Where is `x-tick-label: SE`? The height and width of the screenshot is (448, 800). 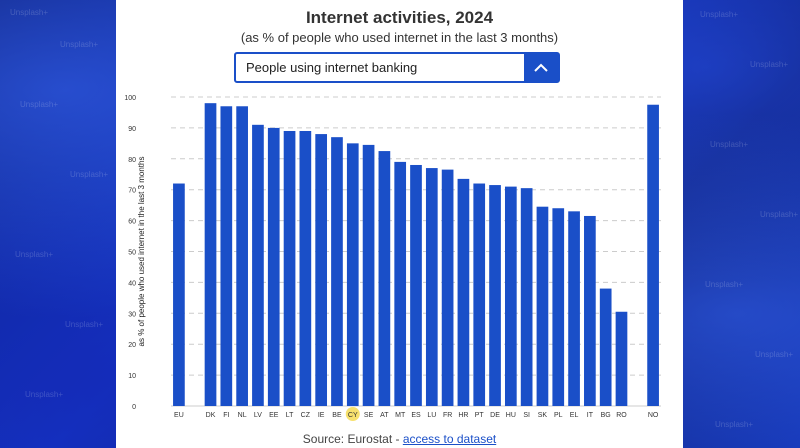 x-tick-label: SE is located at coordinates (369, 415).